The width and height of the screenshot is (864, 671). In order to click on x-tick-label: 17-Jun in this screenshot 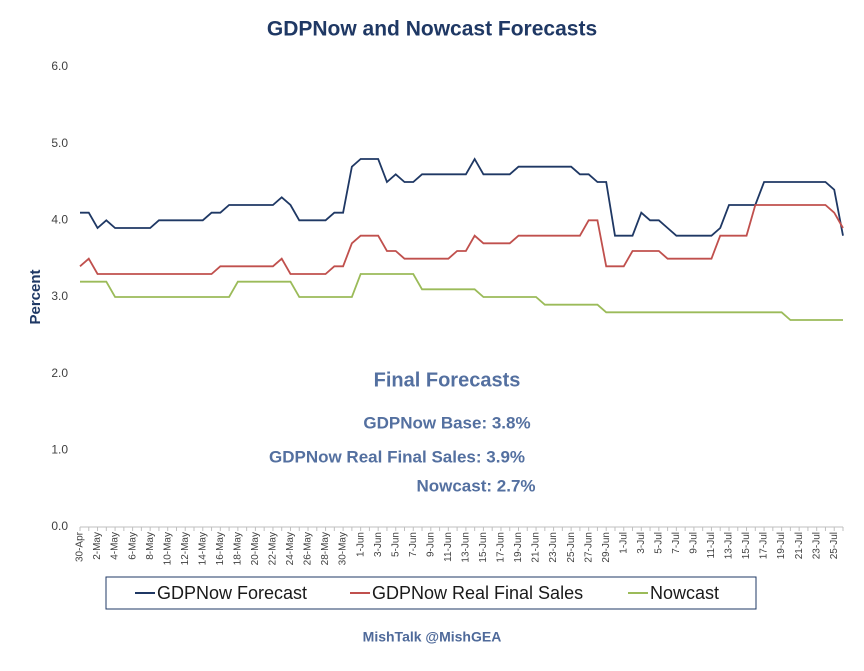, I will do `click(501, 547)`.